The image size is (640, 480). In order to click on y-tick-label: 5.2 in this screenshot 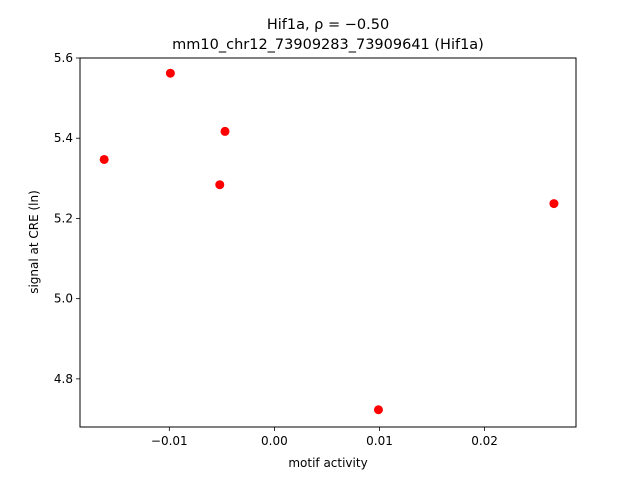, I will do `click(63, 218)`.